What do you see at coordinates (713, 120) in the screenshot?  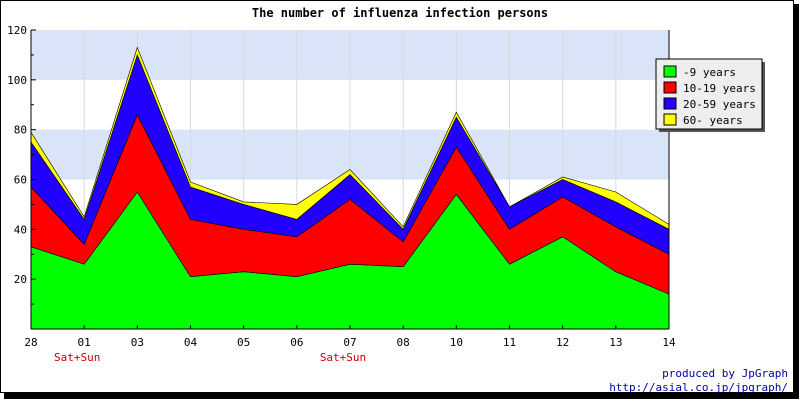 I see `legend-label: 60- years` at bounding box center [713, 120].